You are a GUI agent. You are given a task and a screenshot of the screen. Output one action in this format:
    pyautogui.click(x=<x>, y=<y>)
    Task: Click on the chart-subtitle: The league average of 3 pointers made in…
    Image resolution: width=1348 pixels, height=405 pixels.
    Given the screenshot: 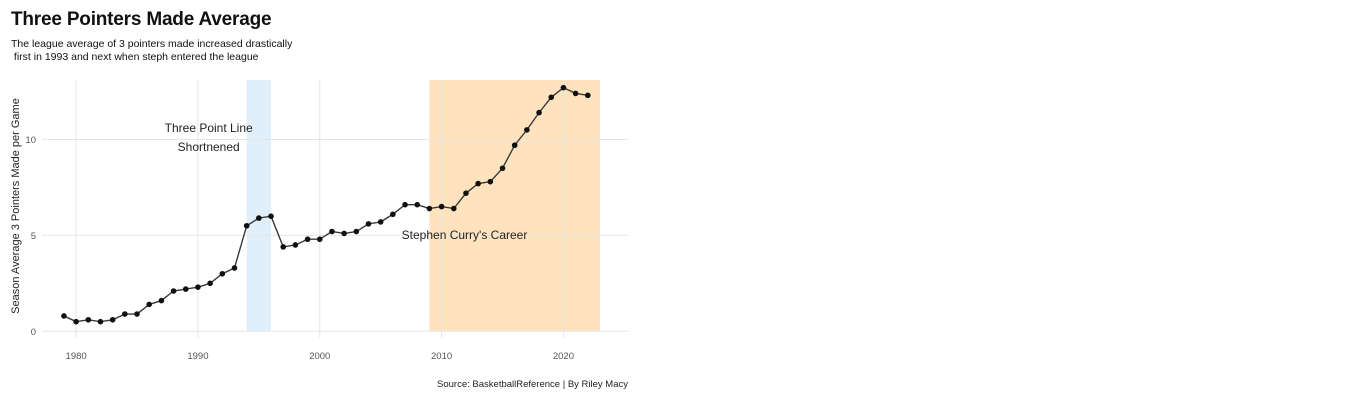 What is the action you would take?
    pyautogui.click(x=152, y=50)
    